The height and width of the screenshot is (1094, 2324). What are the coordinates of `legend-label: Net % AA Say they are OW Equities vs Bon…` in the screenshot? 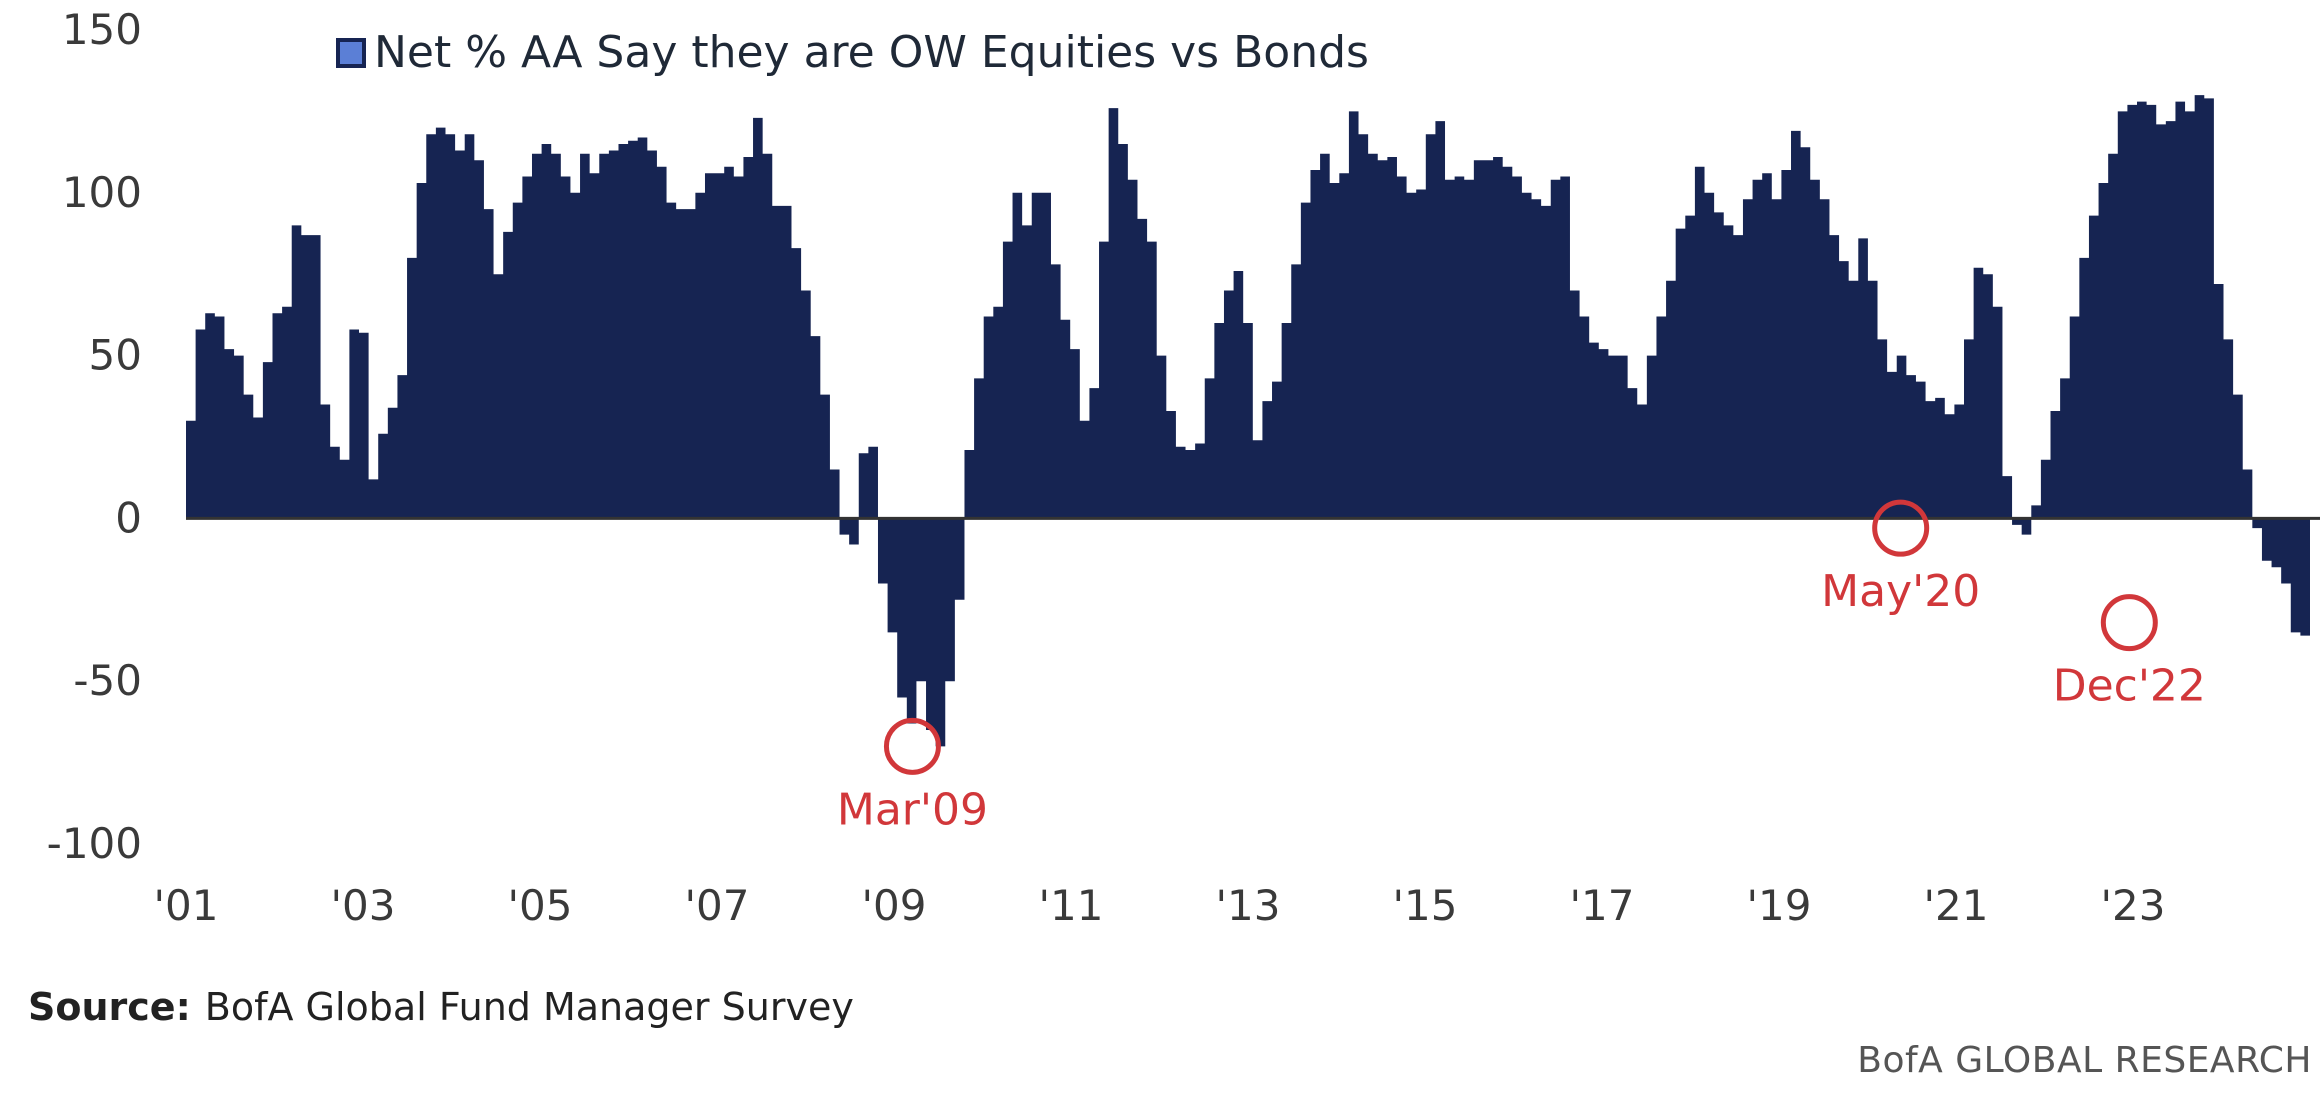 It's located at (871, 52).